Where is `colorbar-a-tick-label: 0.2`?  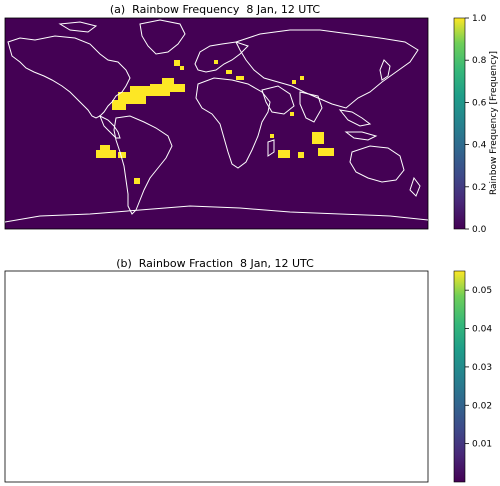 colorbar-a-tick-label: 0.2 is located at coordinates (479, 188).